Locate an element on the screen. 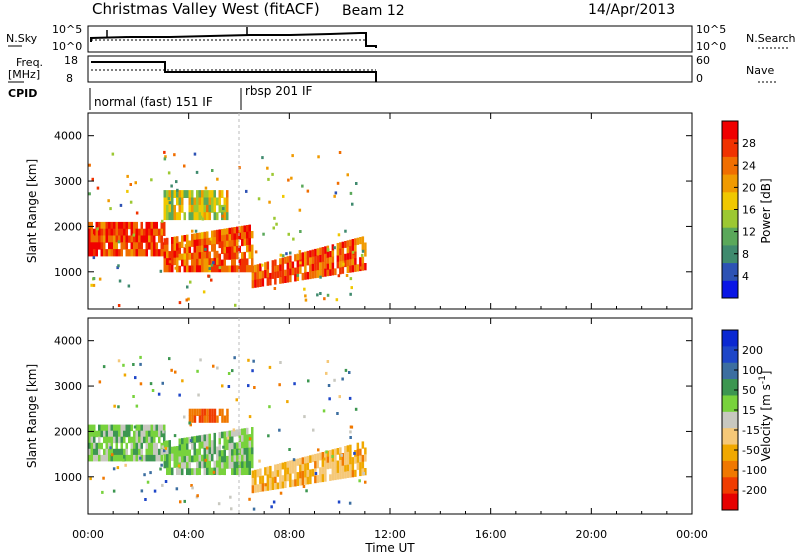 The width and height of the screenshot is (800, 554). y-tick-label: 3000 is located at coordinates (68, 386).